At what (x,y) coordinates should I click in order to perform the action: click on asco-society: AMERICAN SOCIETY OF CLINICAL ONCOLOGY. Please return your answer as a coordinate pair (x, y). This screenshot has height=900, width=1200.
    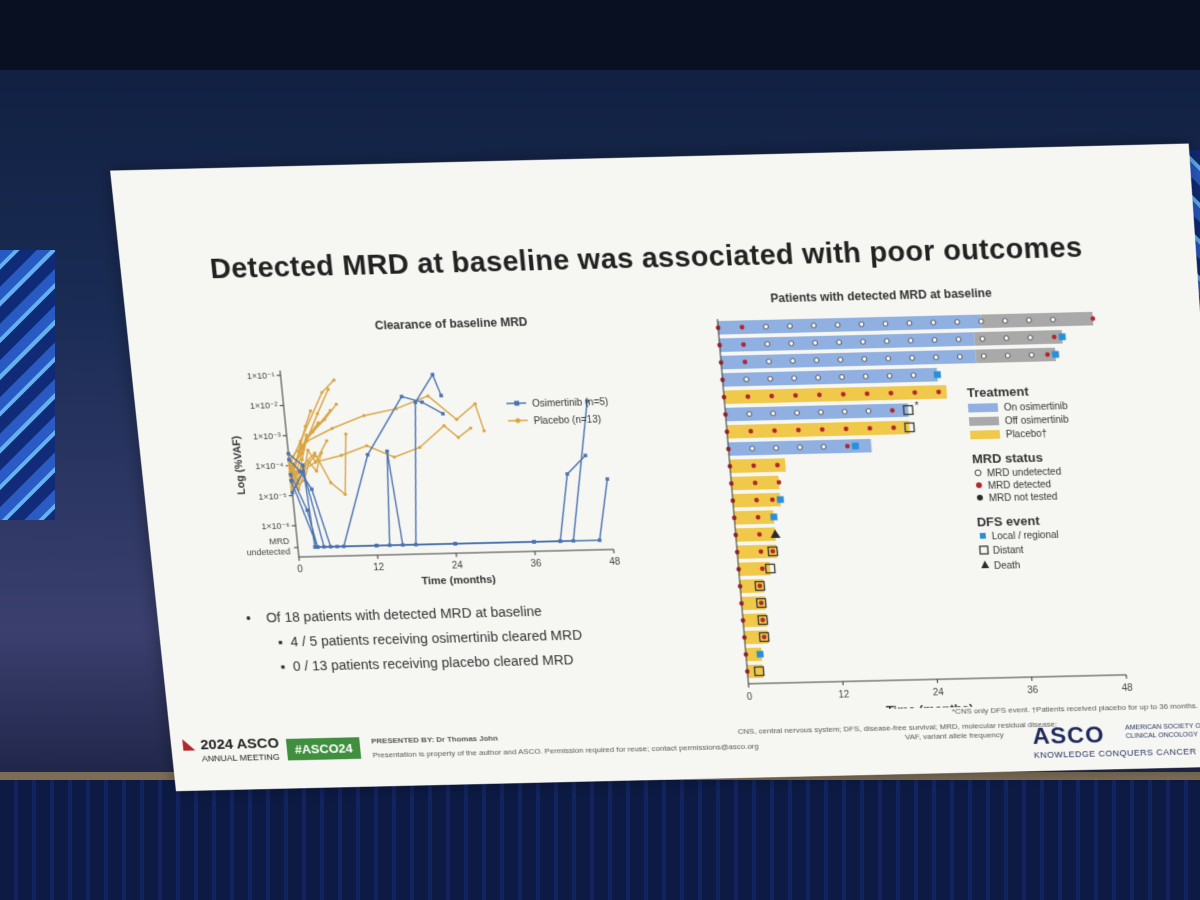
    Looking at the image, I should click on (1162, 731).